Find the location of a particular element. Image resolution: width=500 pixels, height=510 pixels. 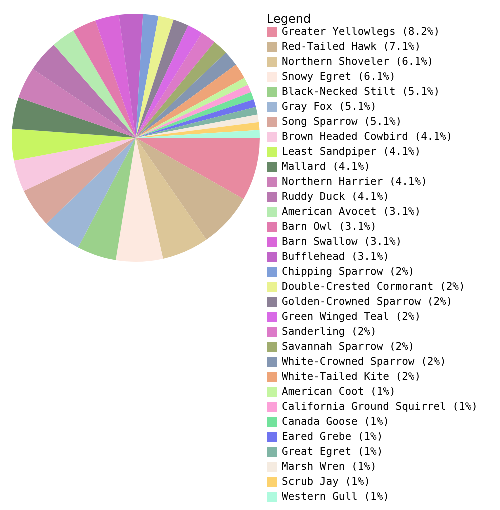

legend-label: California Ground Squirrel (1%) is located at coordinates (380, 407).